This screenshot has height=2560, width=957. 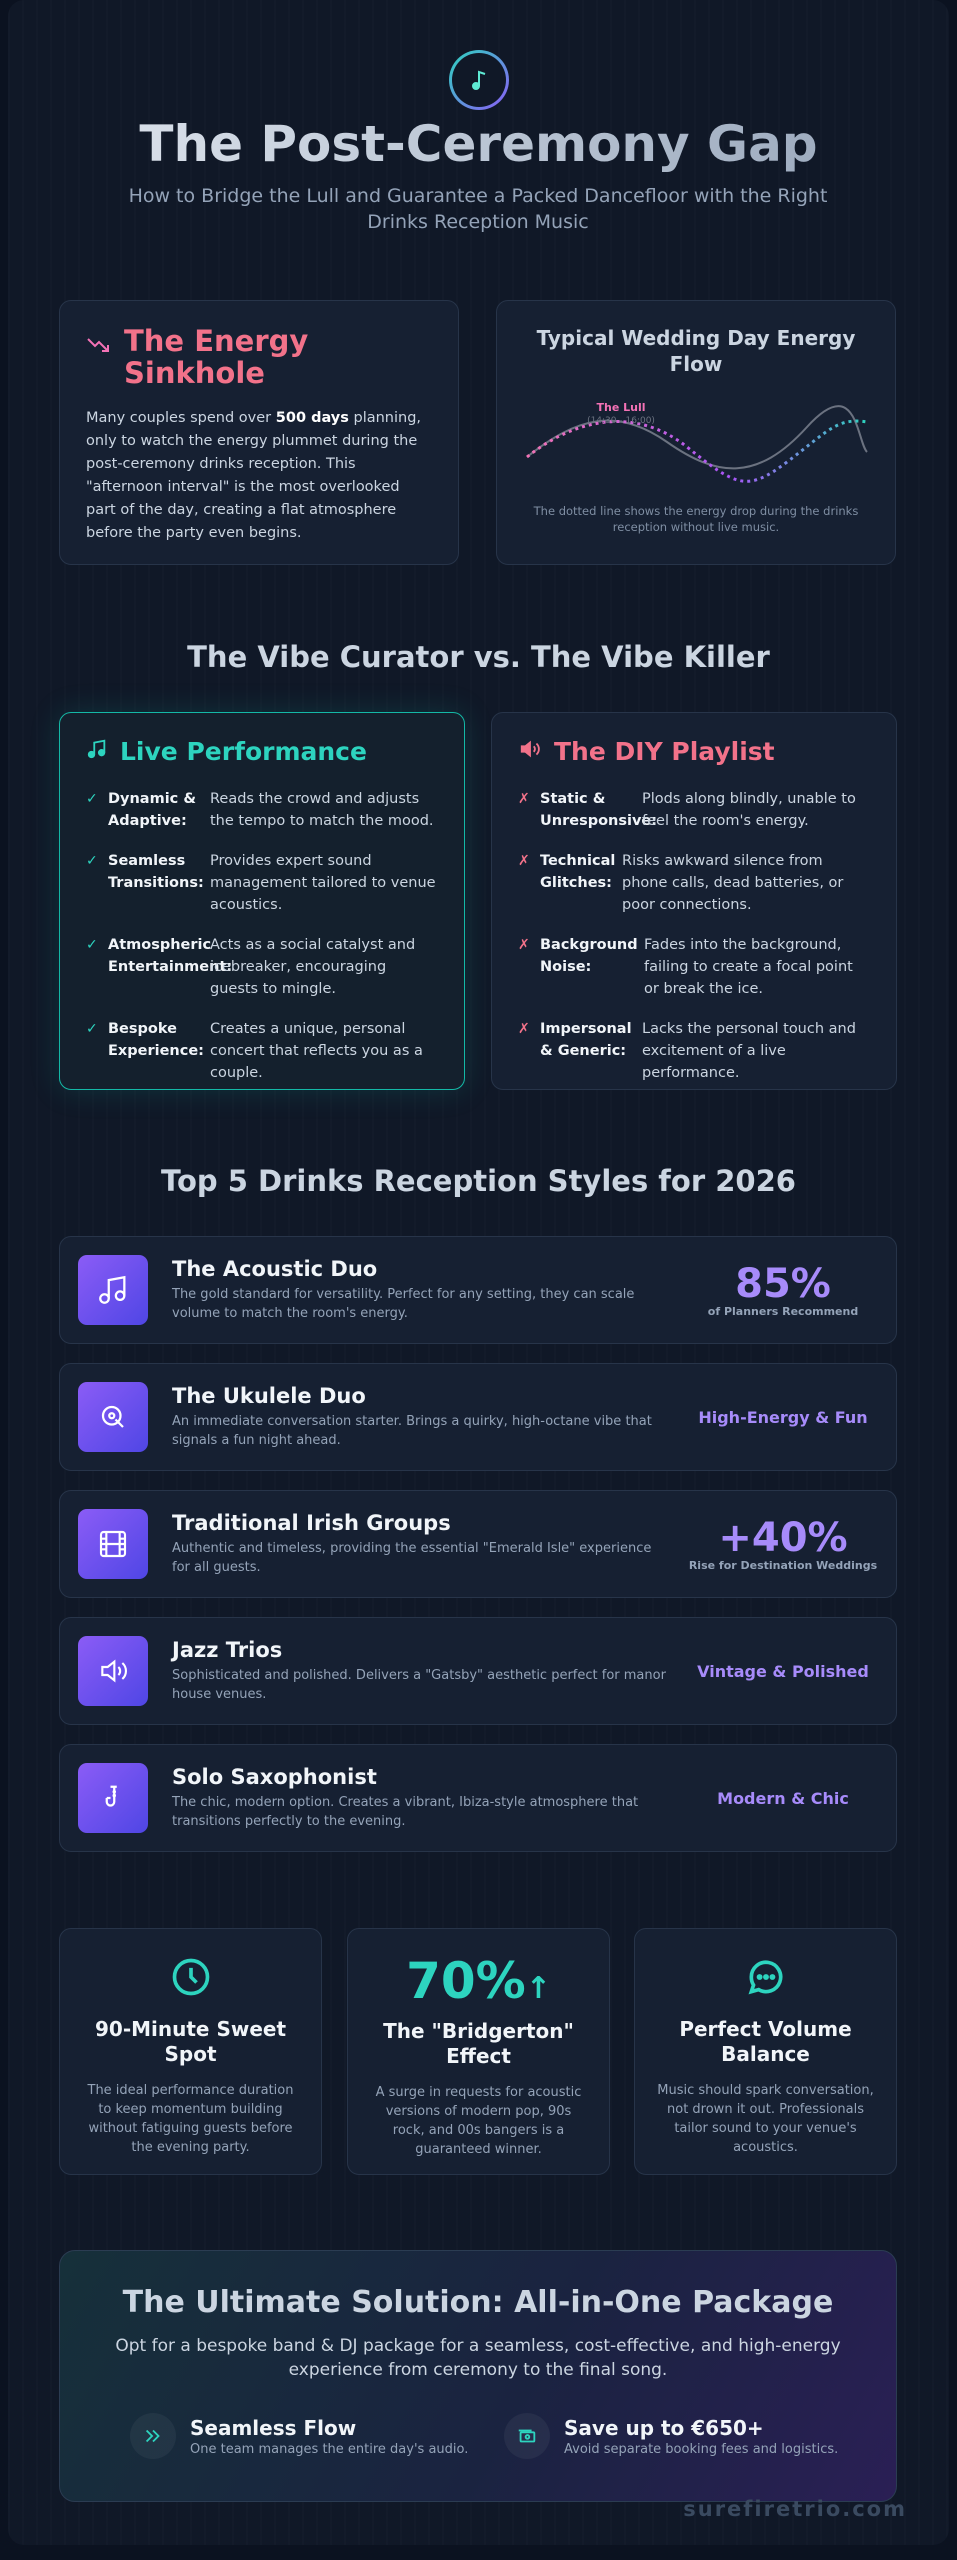 What do you see at coordinates (620, 407) in the screenshot?
I see `lull-label: The Lull` at bounding box center [620, 407].